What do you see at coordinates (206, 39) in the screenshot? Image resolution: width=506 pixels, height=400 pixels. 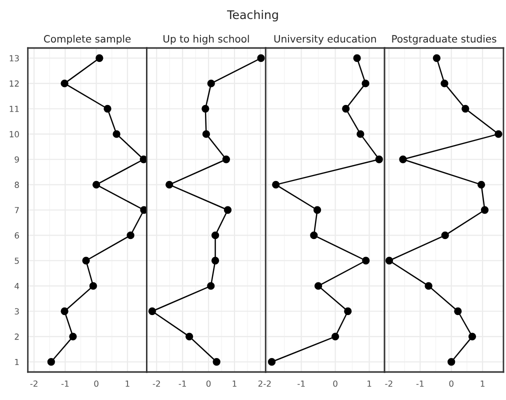 I see `chart-title: Up to high school` at bounding box center [206, 39].